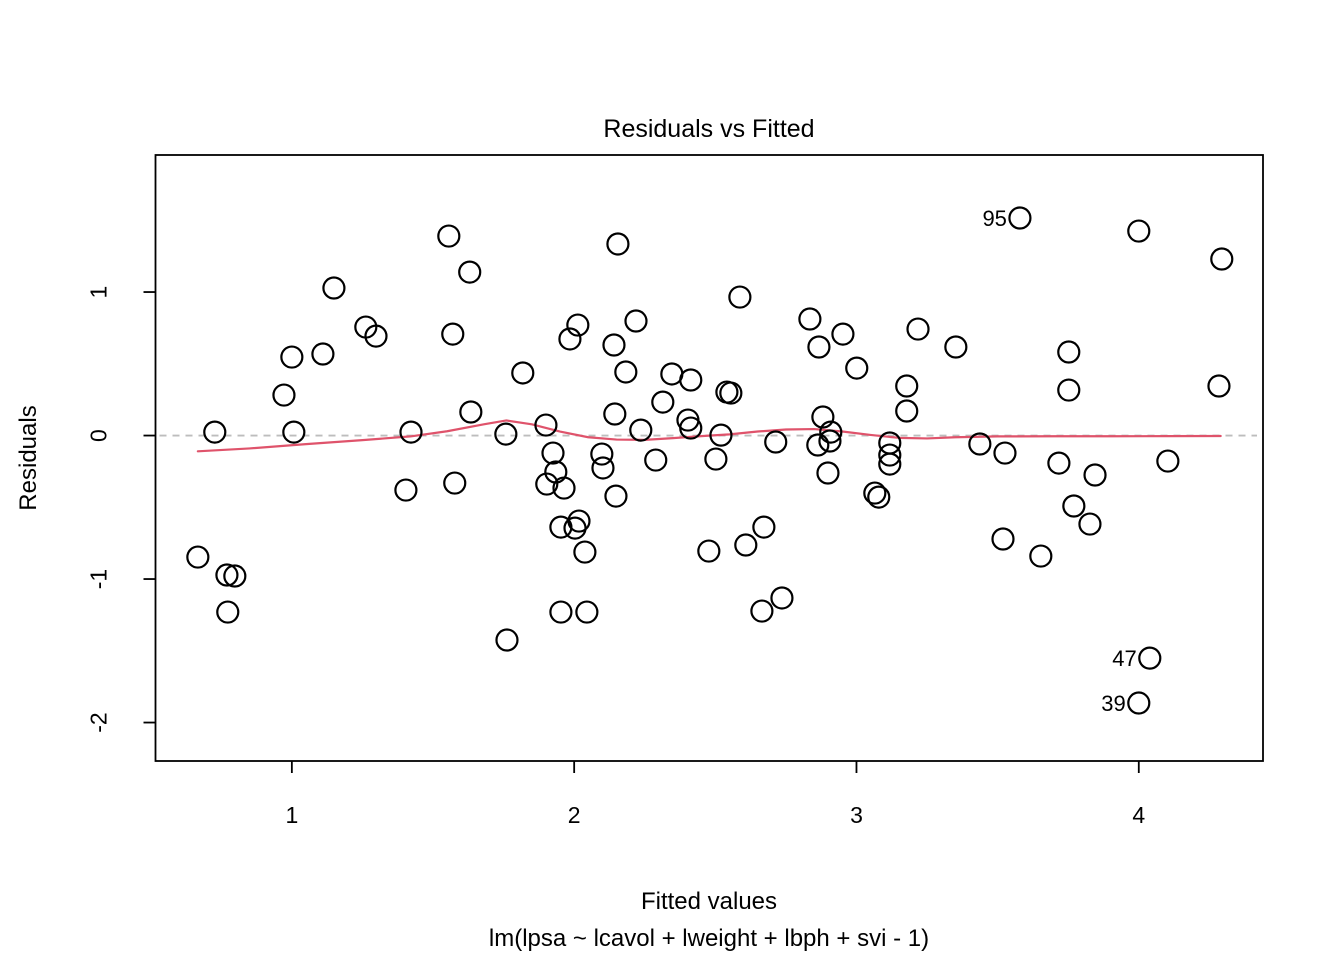 Image resolution: width=1344 pixels, height=965 pixels. Describe the element at coordinates (1113, 703) in the screenshot. I see `point-label: 39` at that location.